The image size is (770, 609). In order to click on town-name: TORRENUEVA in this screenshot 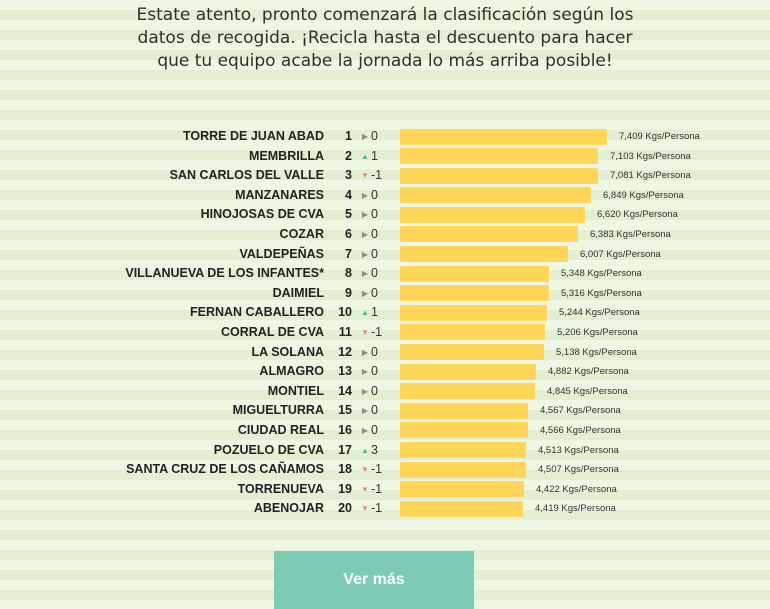, I will do `click(280, 488)`.